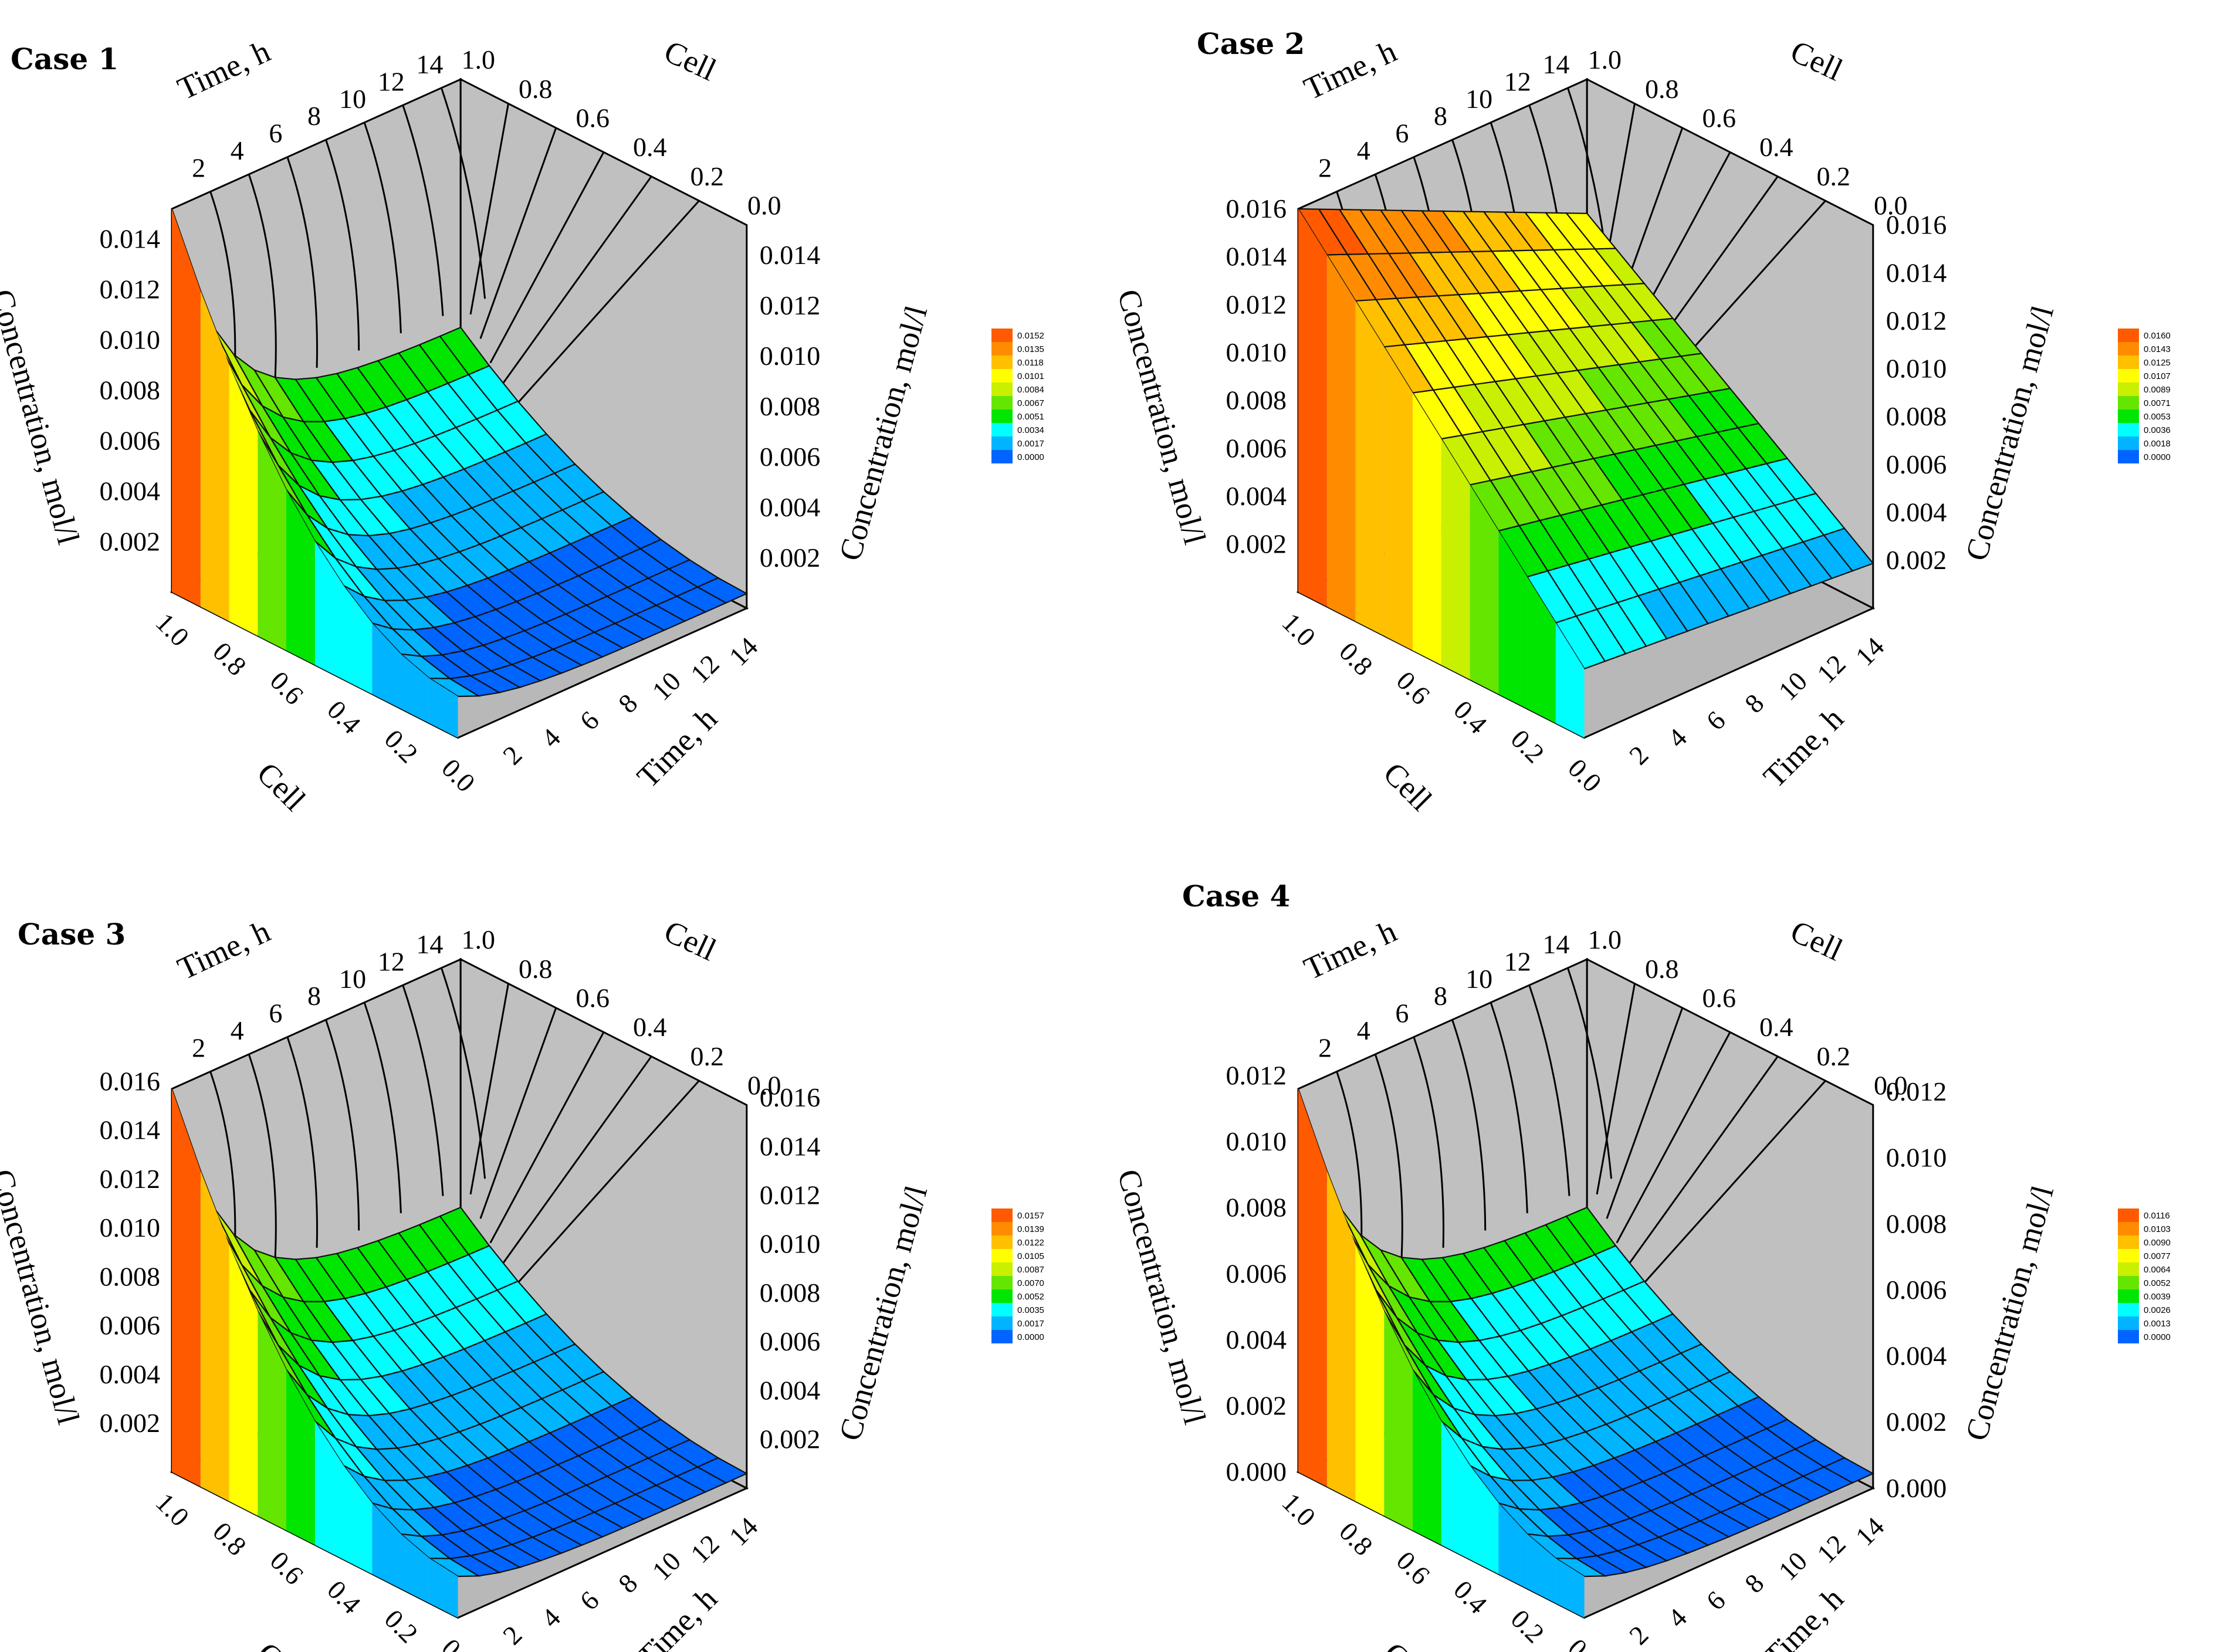 Image resolution: width=2234 pixels, height=1652 pixels. What do you see at coordinates (344, 1597) in the screenshot?
I see `cell-tick-label-bottom: 0.4` at bounding box center [344, 1597].